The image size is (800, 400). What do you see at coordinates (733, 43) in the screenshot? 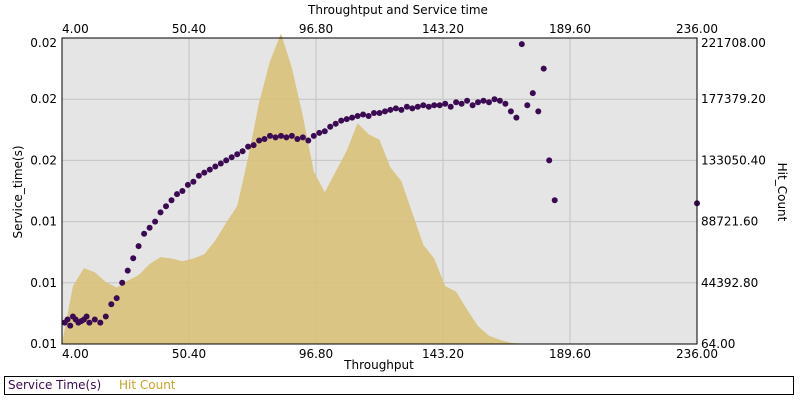
I see `y-right-tick-label: 221708.00` at bounding box center [733, 43].